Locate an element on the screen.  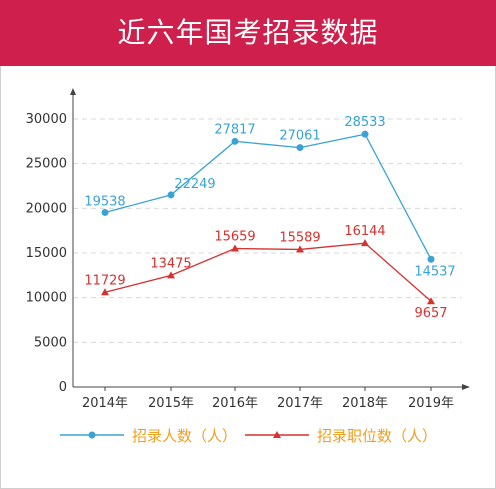
data-label-recruits: 28533 is located at coordinates (364, 122).